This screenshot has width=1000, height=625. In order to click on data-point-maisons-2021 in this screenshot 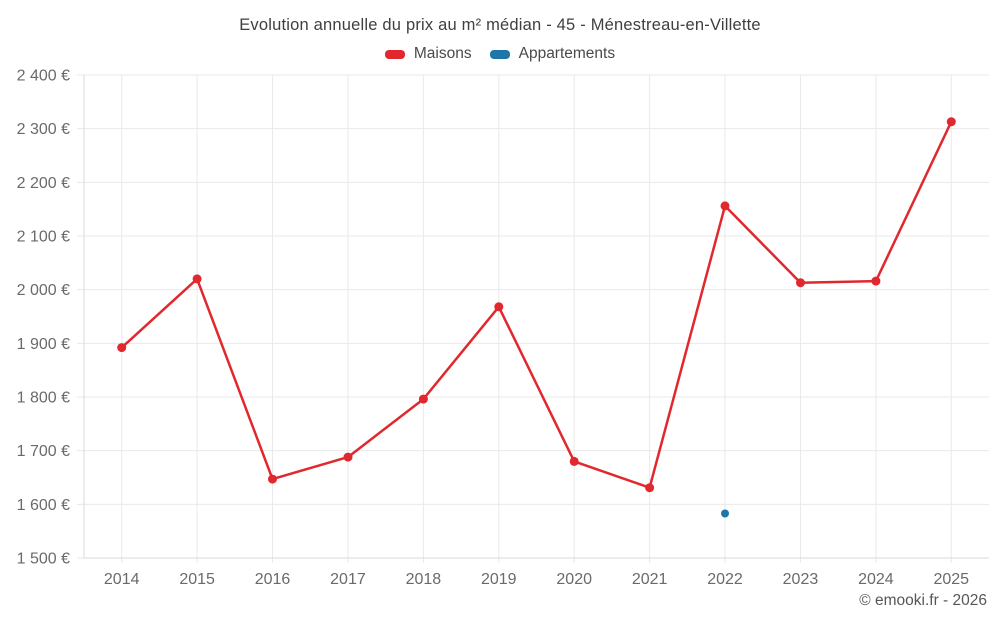, I will do `click(650, 488)`.